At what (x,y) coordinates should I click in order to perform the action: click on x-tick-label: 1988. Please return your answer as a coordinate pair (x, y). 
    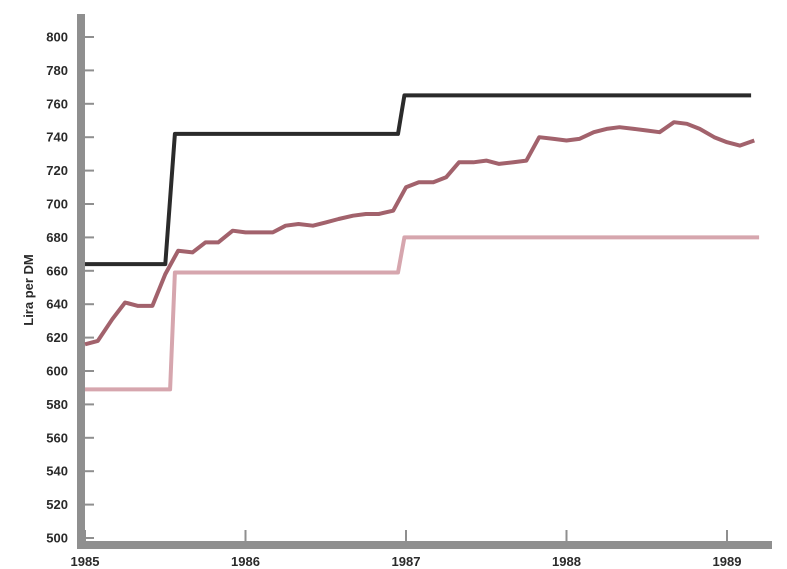
    Looking at the image, I should click on (566, 561).